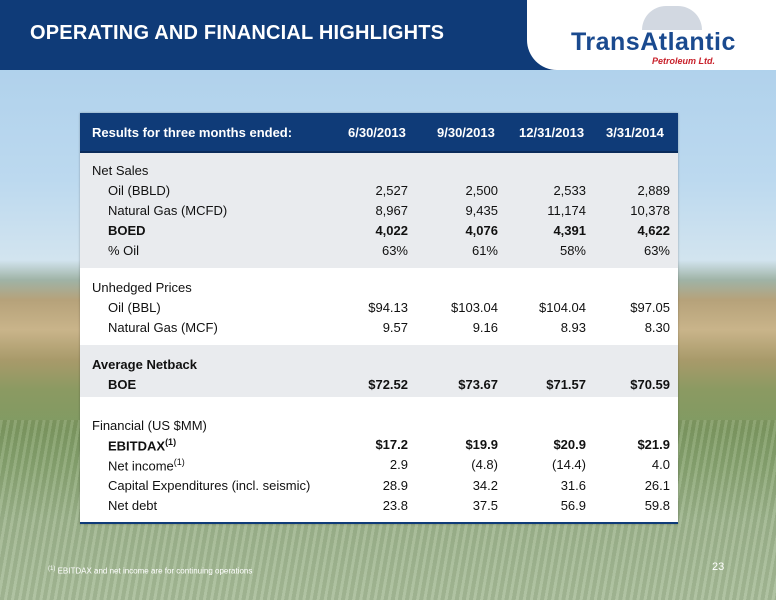 The width and height of the screenshot is (776, 600). What do you see at coordinates (168, 210) in the screenshot?
I see `row-label: Natural Gas (MCFD)` at bounding box center [168, 210].